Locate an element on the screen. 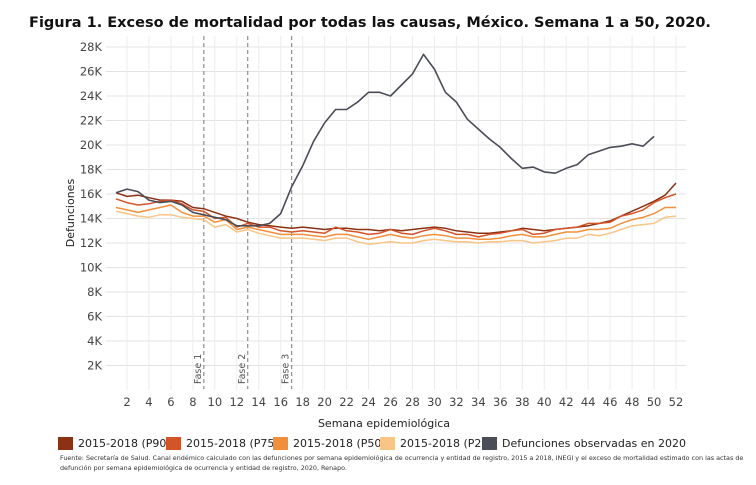 The width and height of the screenshot is (756, 485). legend-item: 2015-2018 (P75) is located at coordinates (222, 444).